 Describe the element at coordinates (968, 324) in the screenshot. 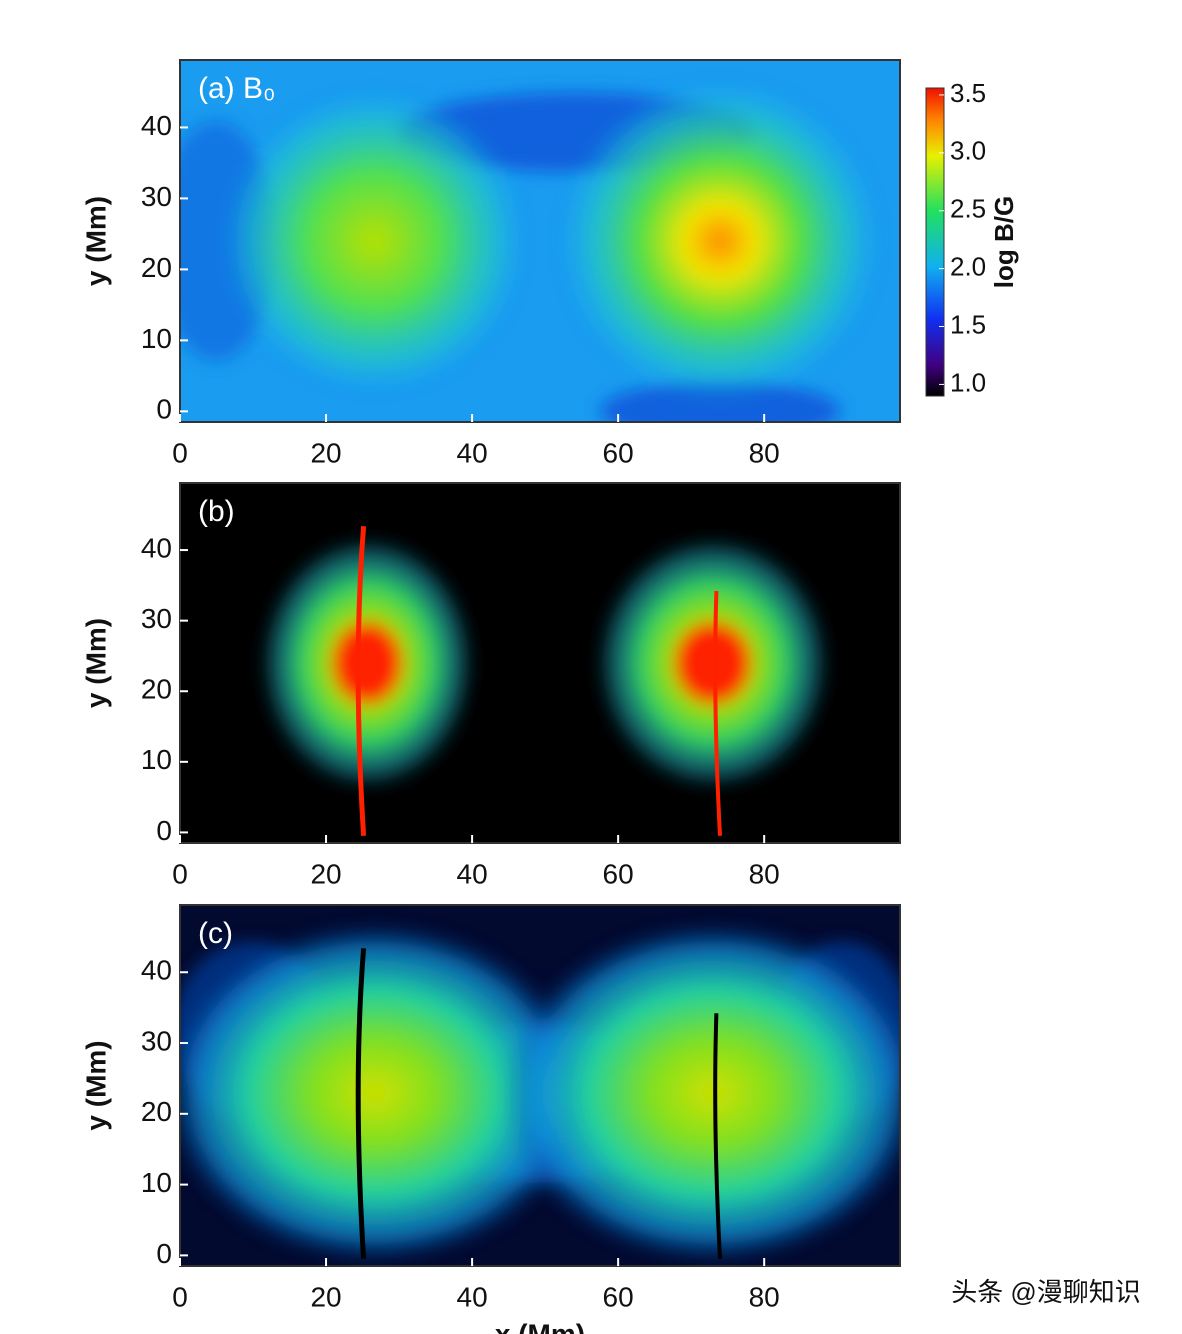

I see `colorbar-tick-label: 1.5` at that location.